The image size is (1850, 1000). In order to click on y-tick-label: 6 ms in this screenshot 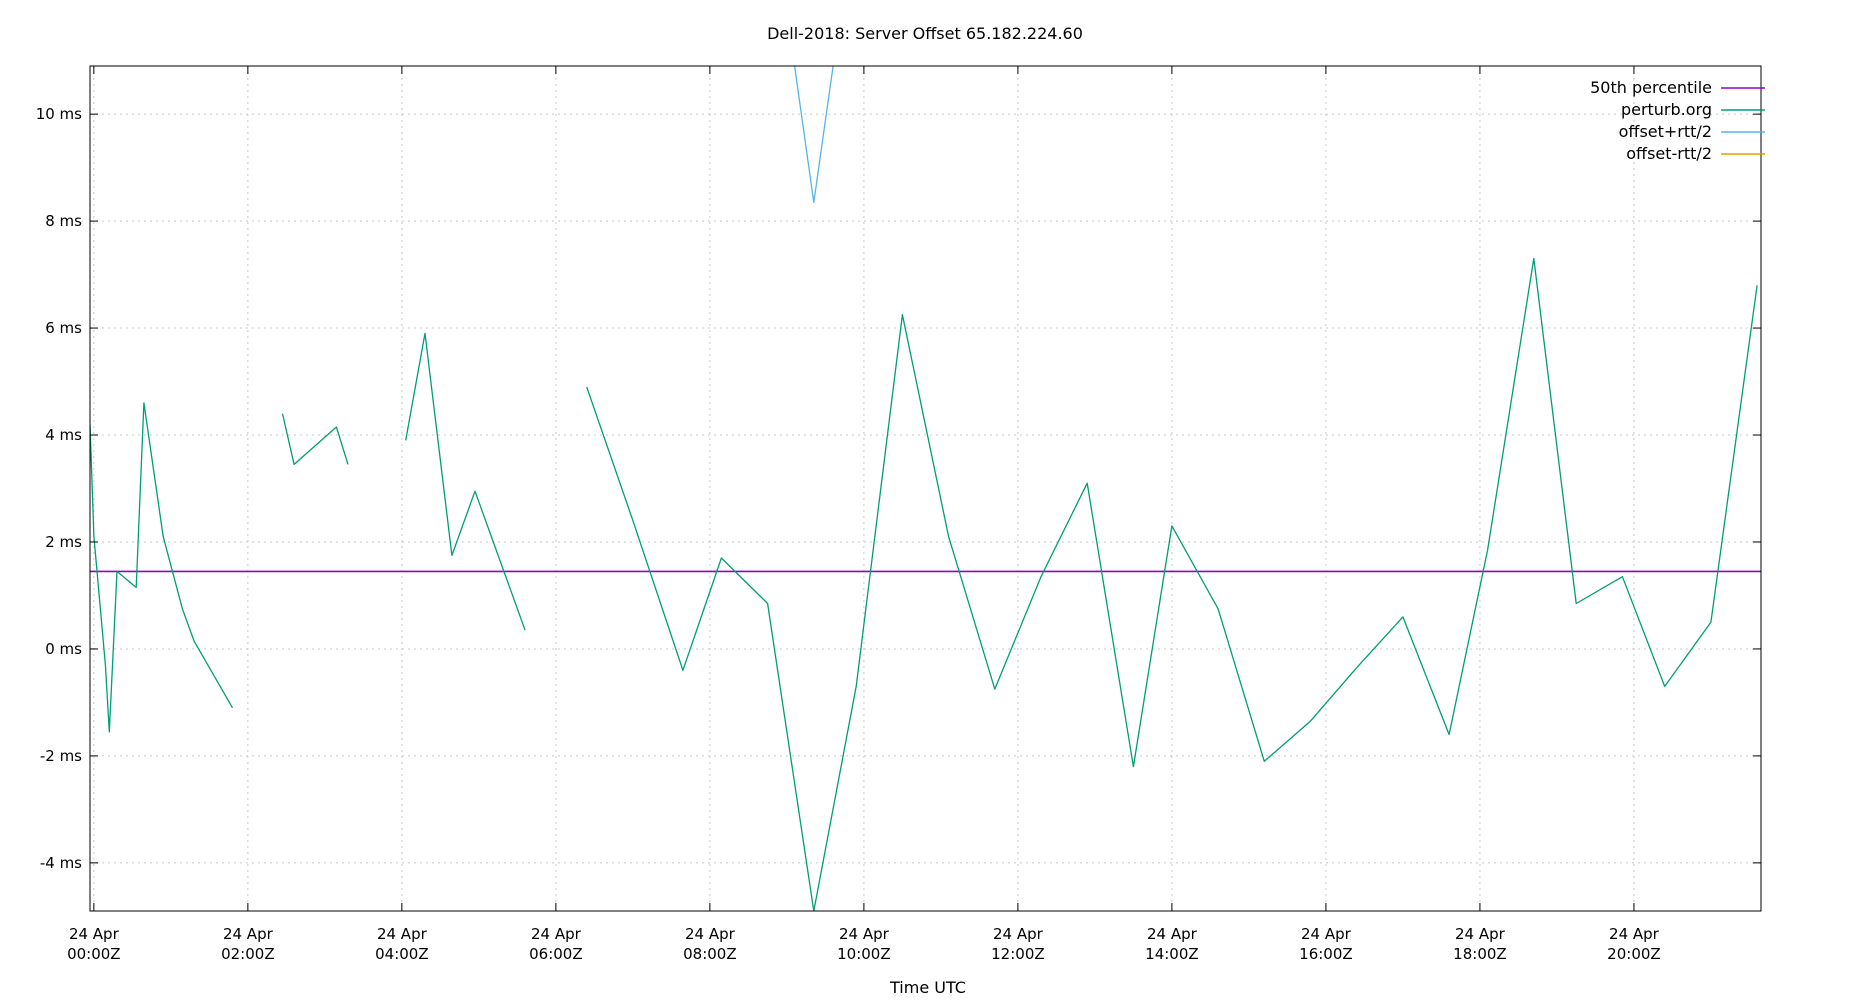, I will do `click(63, 328)`.